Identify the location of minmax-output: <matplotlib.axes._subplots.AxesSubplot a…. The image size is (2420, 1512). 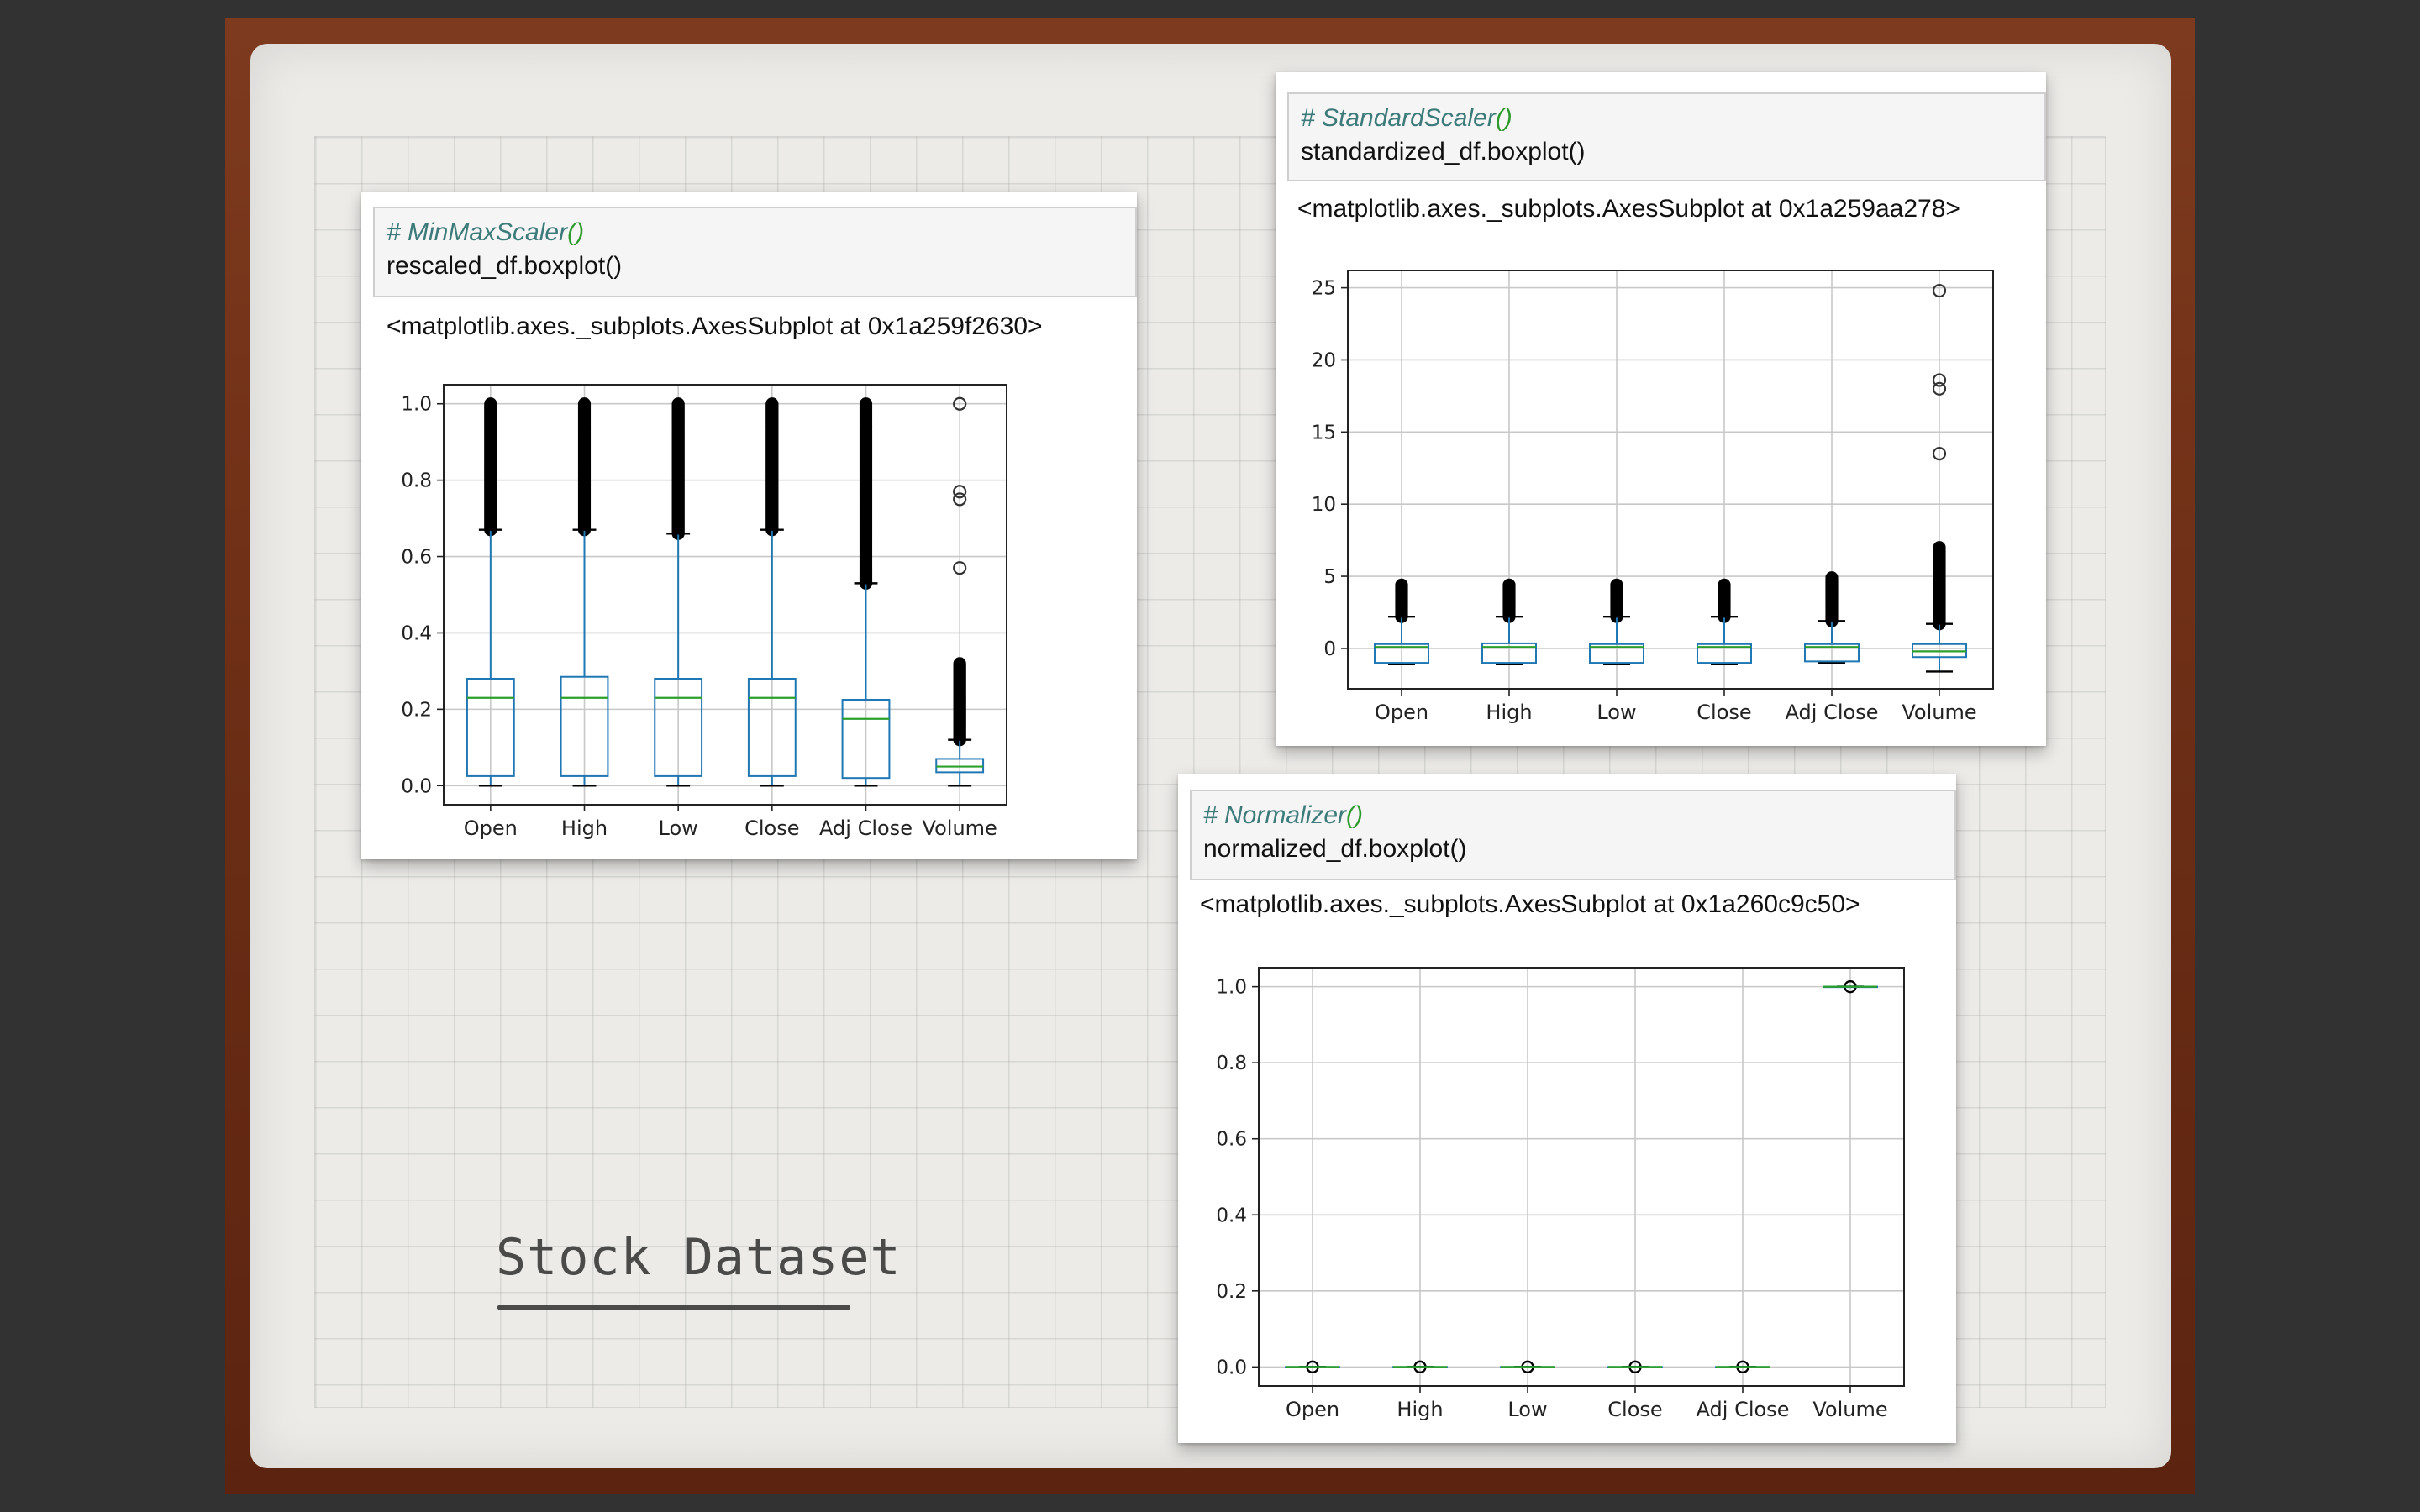
(715, 326).